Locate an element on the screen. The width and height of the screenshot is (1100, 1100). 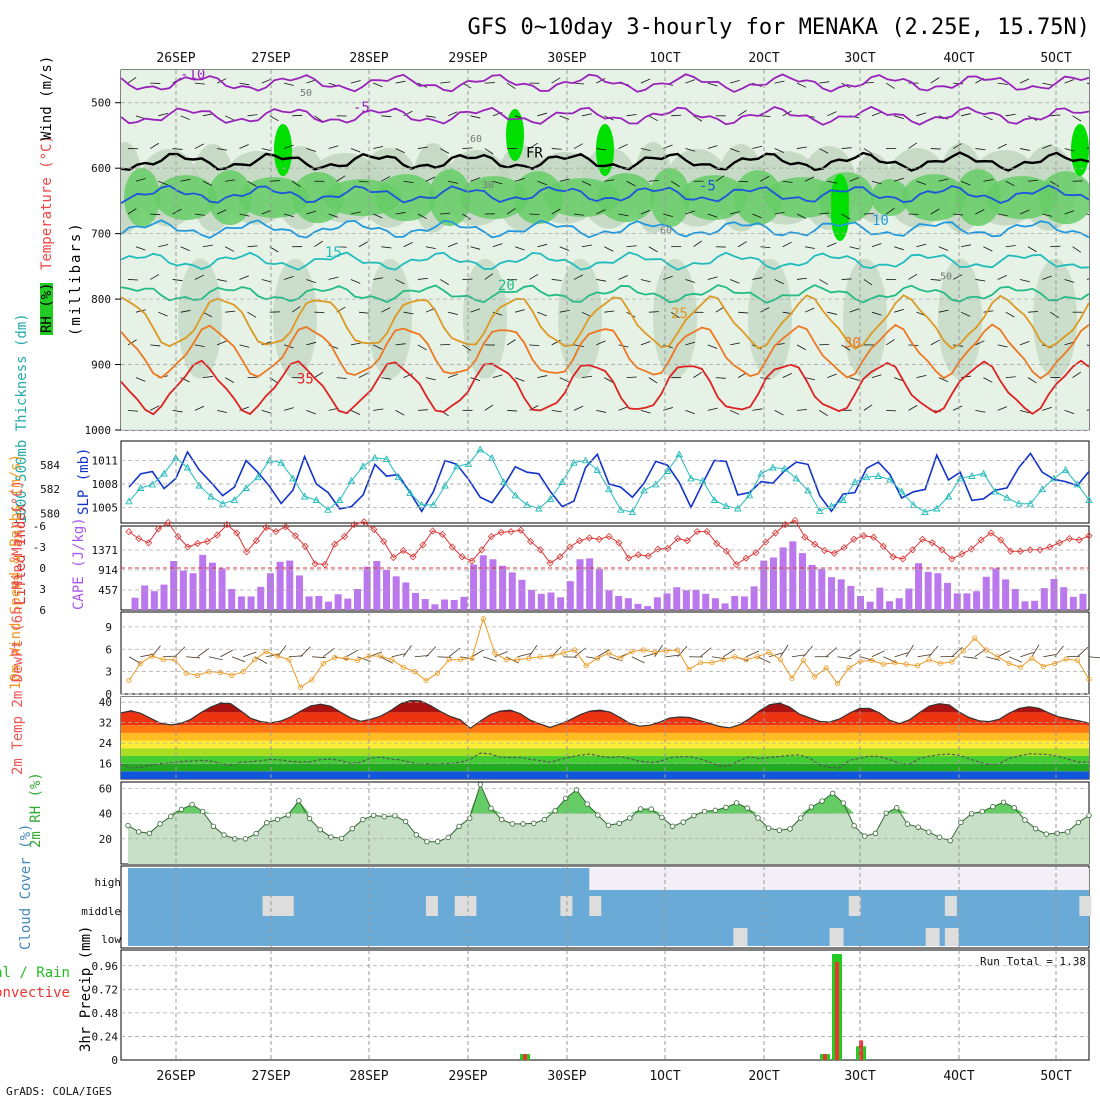
rh-blob is located at coordinates (450, 198).